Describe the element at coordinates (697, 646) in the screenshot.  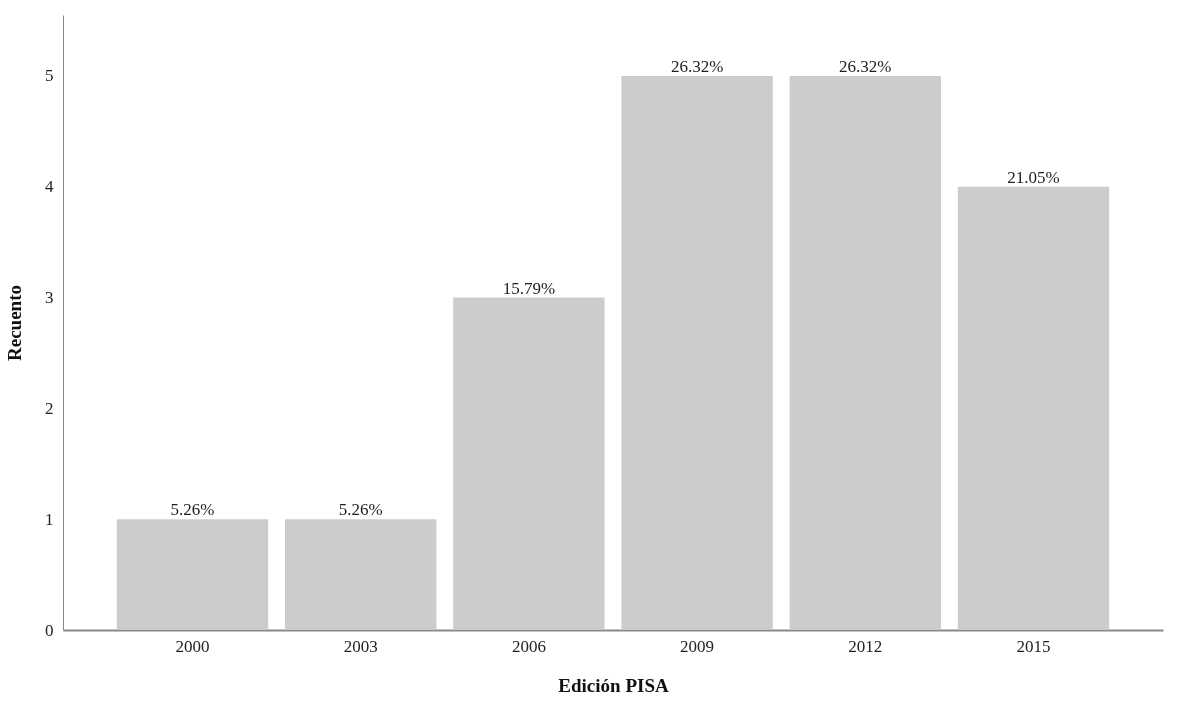
I see `x-tick-label: 2009` at that location.